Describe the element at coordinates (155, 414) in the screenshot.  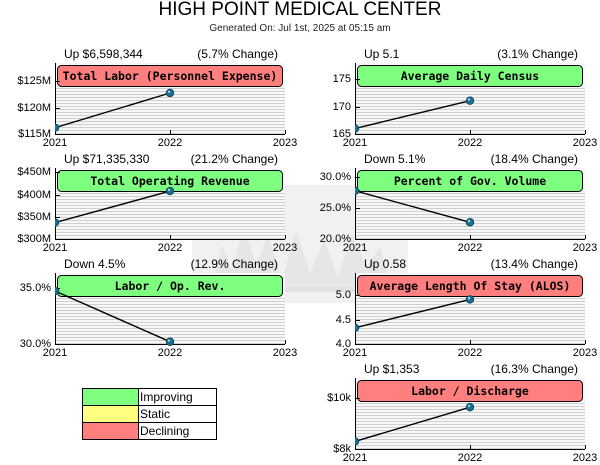
I see `legend-label: Static` at that location.